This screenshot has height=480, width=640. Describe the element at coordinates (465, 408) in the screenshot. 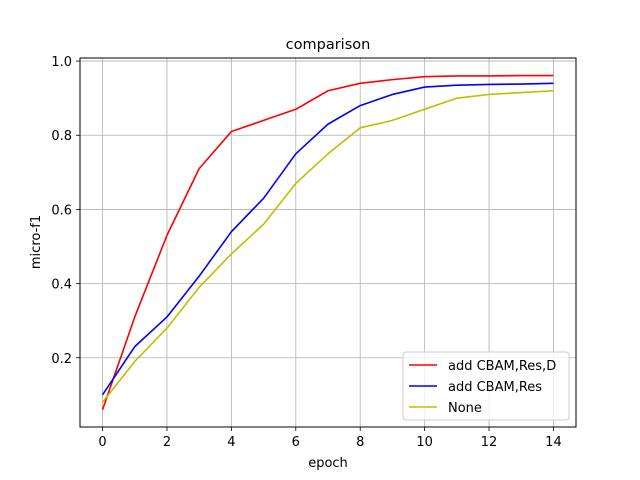

I see `legend-label-2: None` at that location.